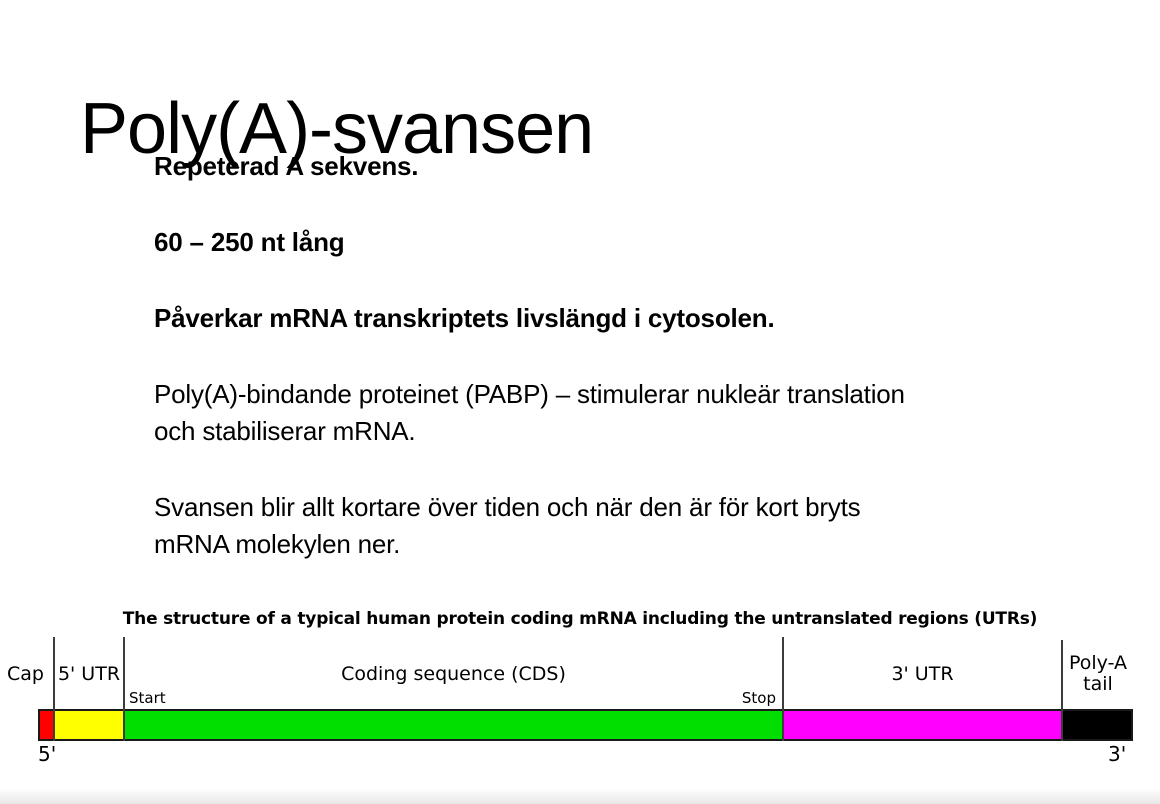 The image size is (1160, 804). Describe the element at coordinates (89, 674) in the screenshot. I see `label-5utr: 5' UTR` at that location.